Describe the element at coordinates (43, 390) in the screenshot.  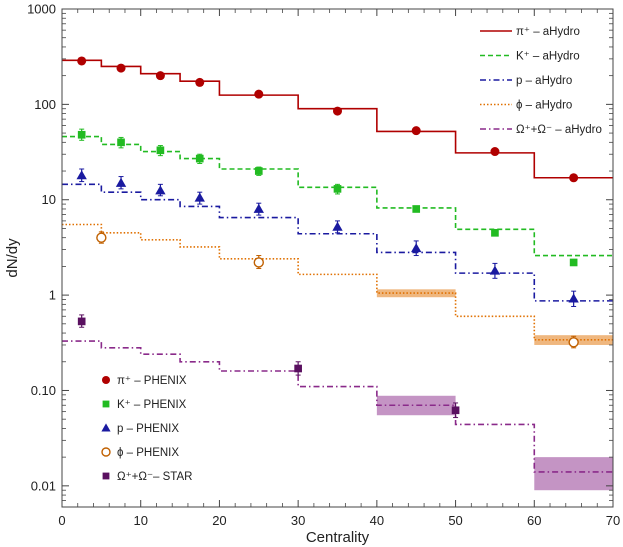
I see `y-tick-label: 0.10` at that location.